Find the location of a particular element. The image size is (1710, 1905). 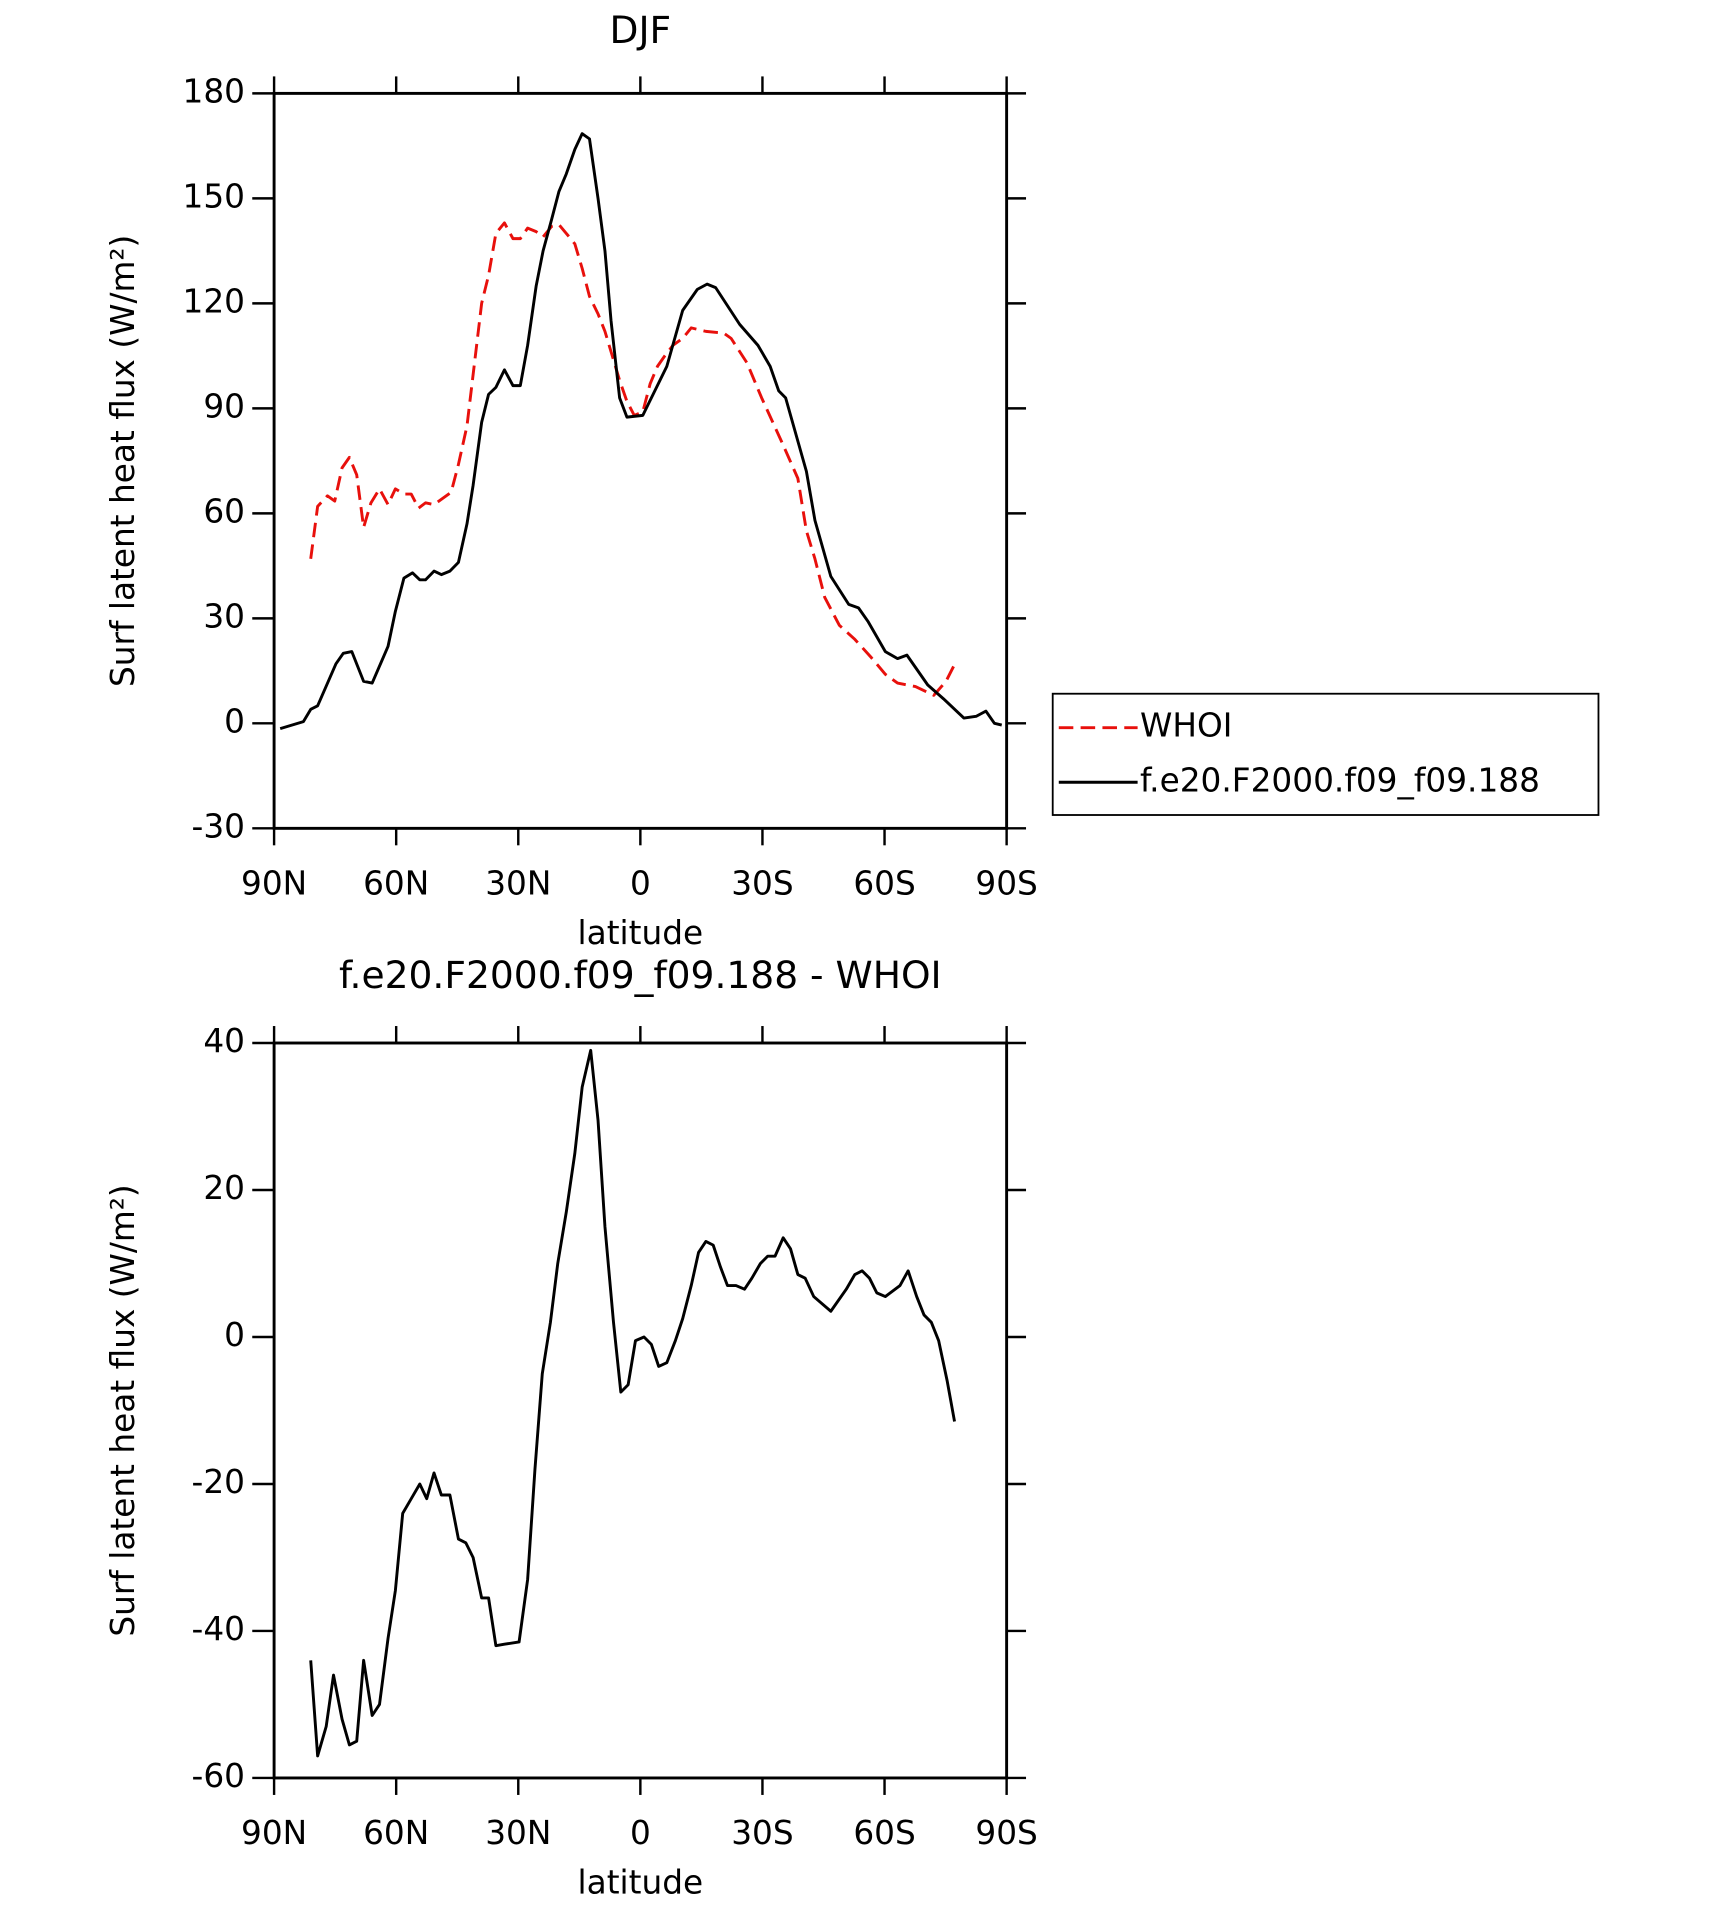

legend-box is located at coordinates (1325, 754).